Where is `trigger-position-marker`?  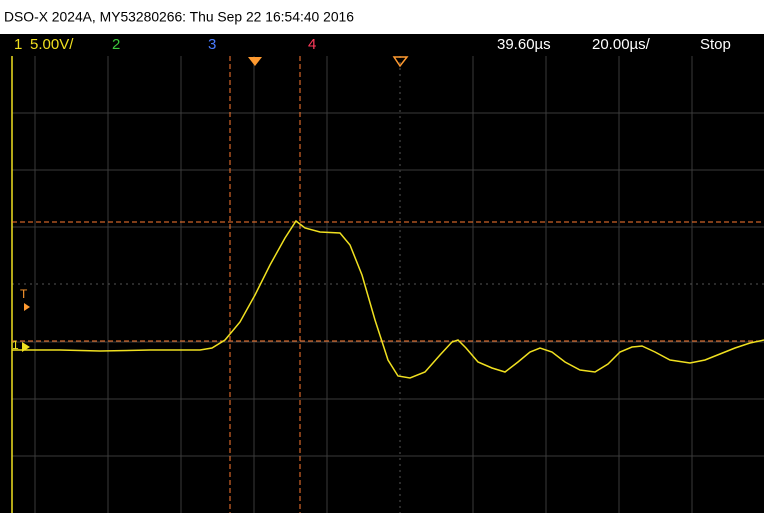 trigger-position-marker is located at coordinates (255, 61).